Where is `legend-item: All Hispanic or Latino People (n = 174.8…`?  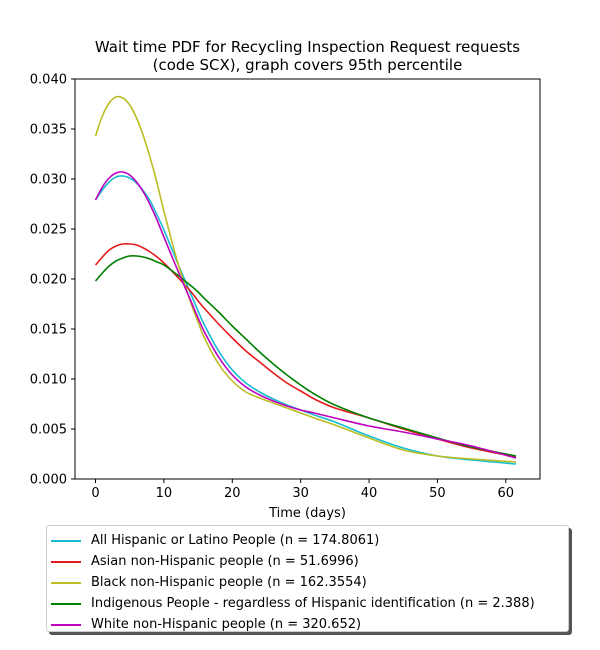 legend-item: All Hispanic or Latino People (n = 174.8… is located at coordinates (307, 540).